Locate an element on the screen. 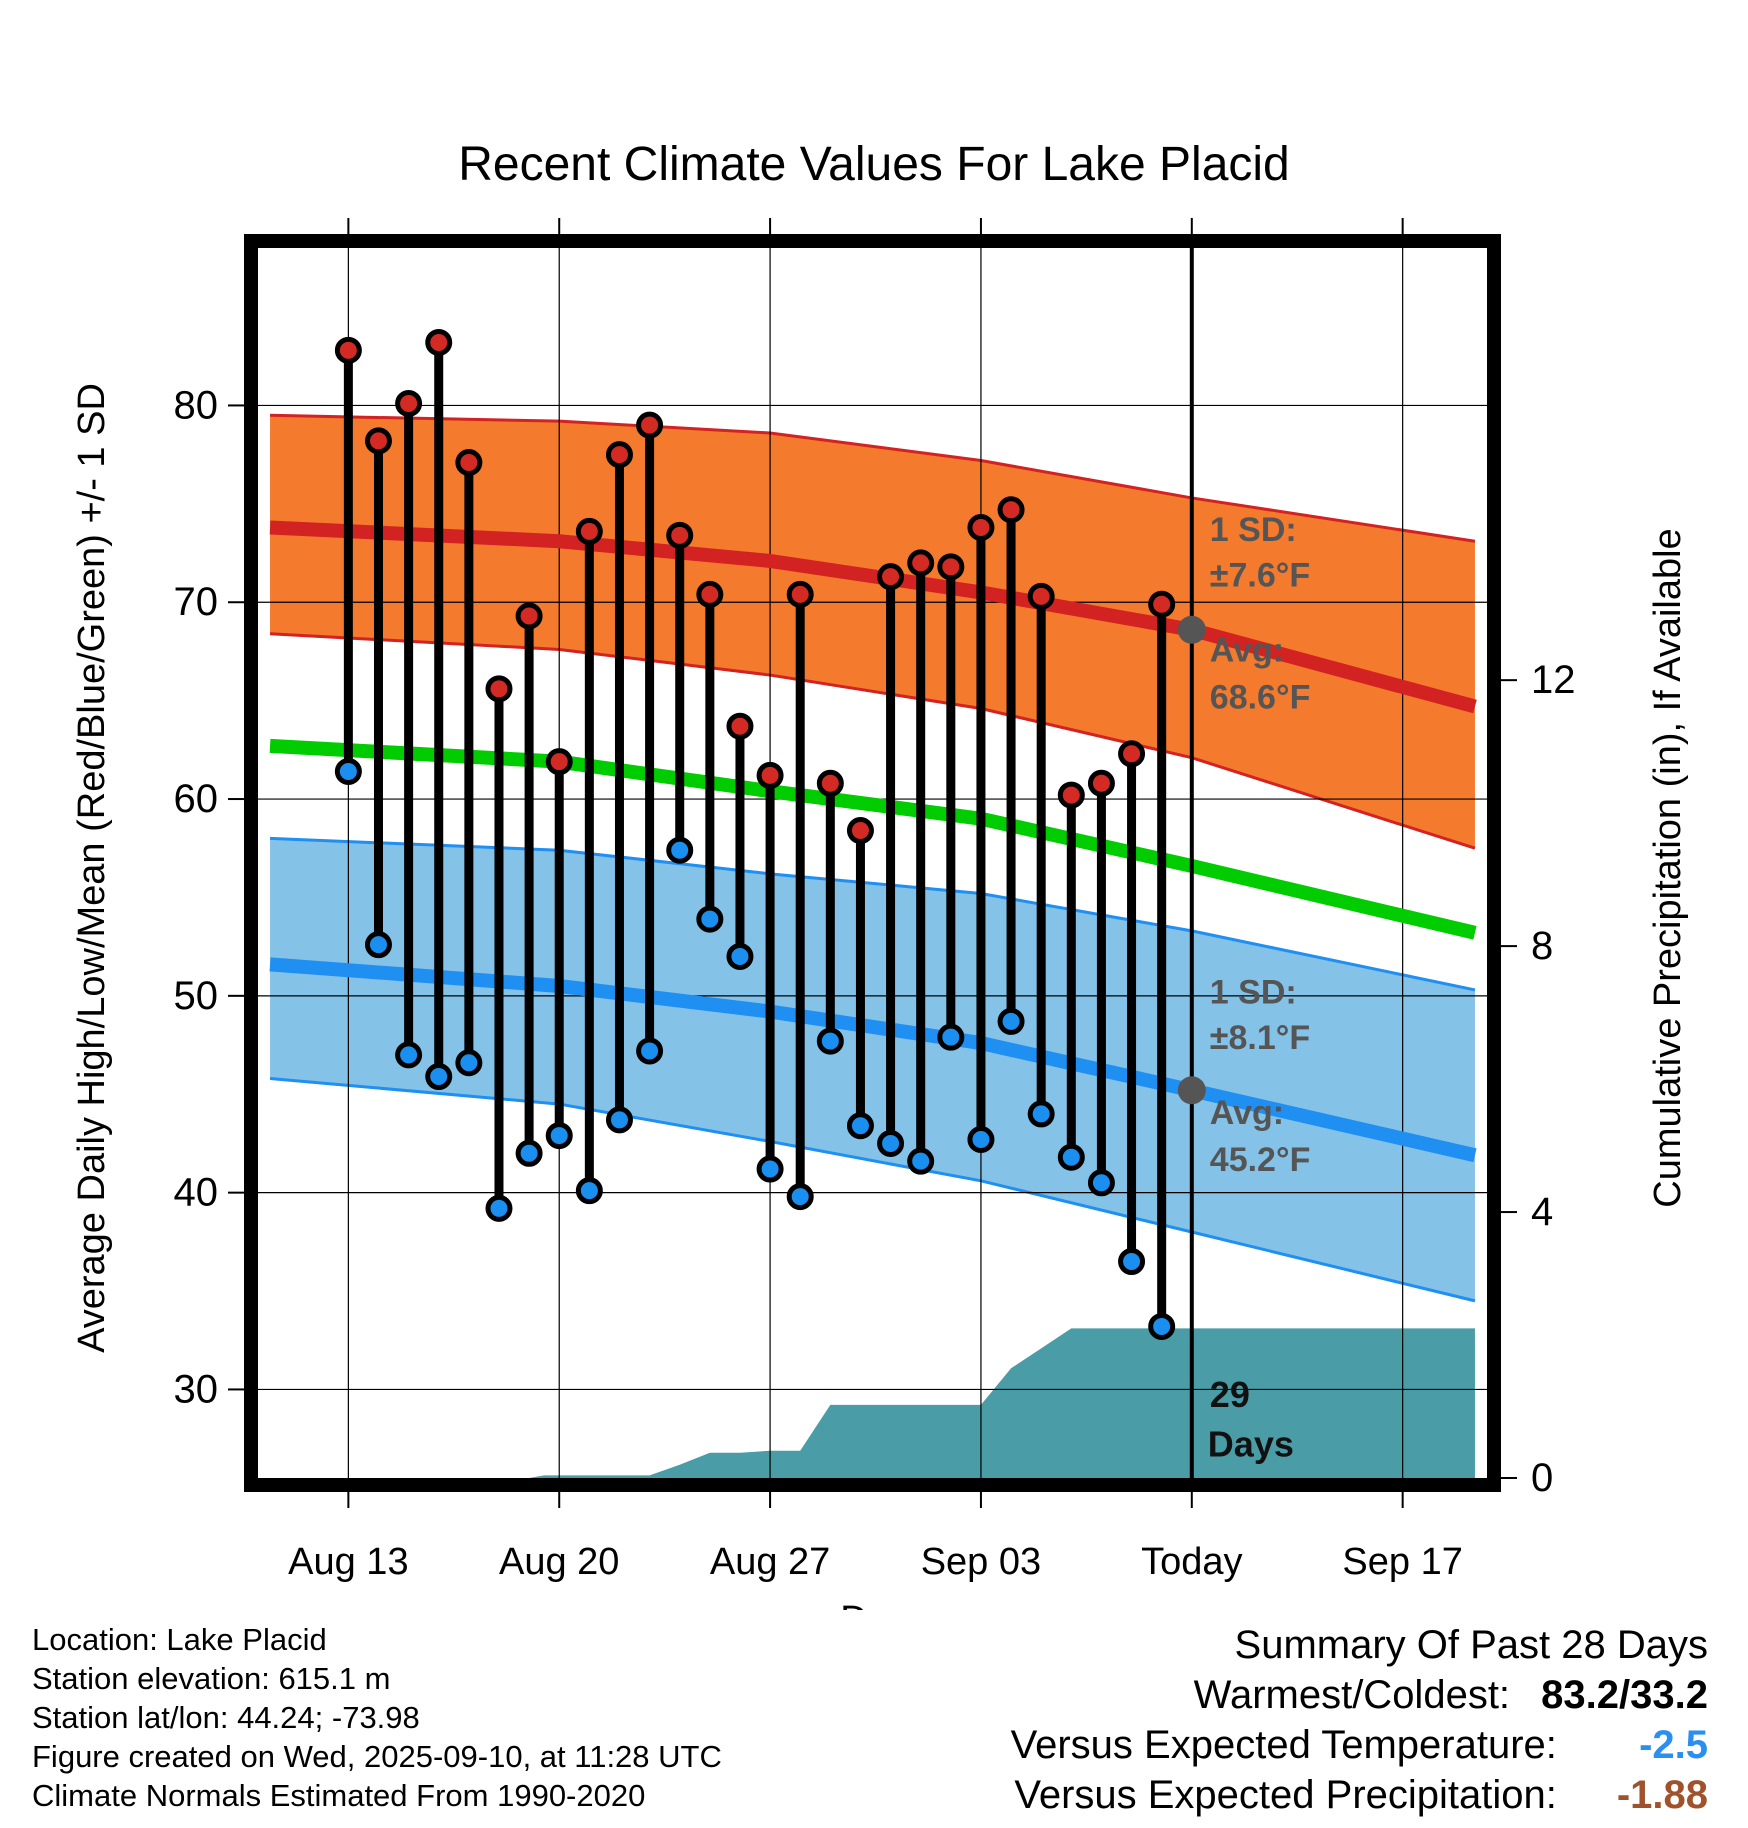 The image size is (1748, 1828). summary-title: Summary Of Past 28 Days is located at coordinates (1471, 1645).